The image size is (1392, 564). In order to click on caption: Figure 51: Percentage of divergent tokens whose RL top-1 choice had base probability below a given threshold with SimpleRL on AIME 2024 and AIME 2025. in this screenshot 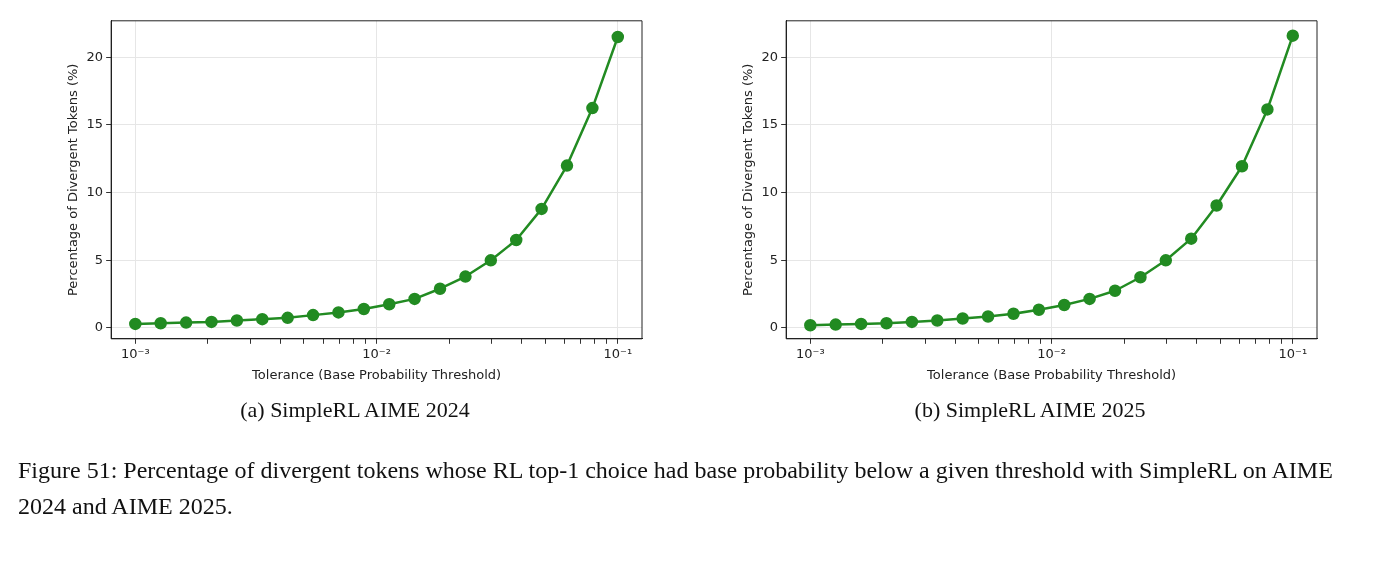, I will do `click(676, 488)`.